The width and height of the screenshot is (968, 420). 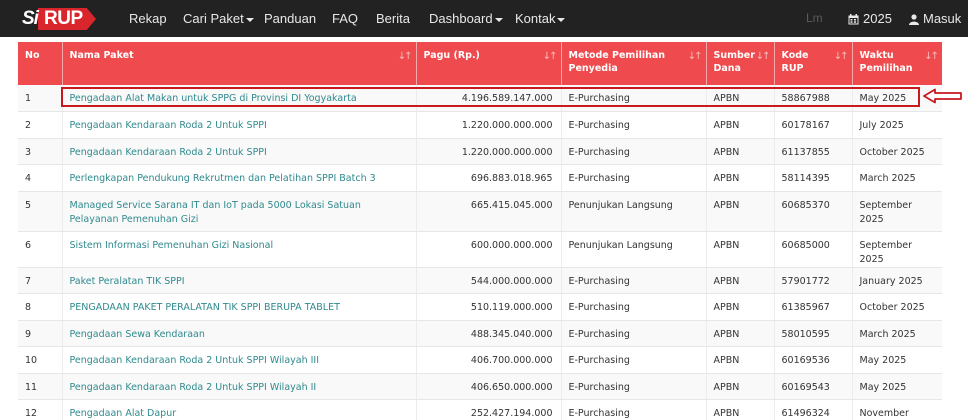 I want to click on header-metode: Metode Pemilihan Penyedia ↓↑, so click(x=634, y=63).